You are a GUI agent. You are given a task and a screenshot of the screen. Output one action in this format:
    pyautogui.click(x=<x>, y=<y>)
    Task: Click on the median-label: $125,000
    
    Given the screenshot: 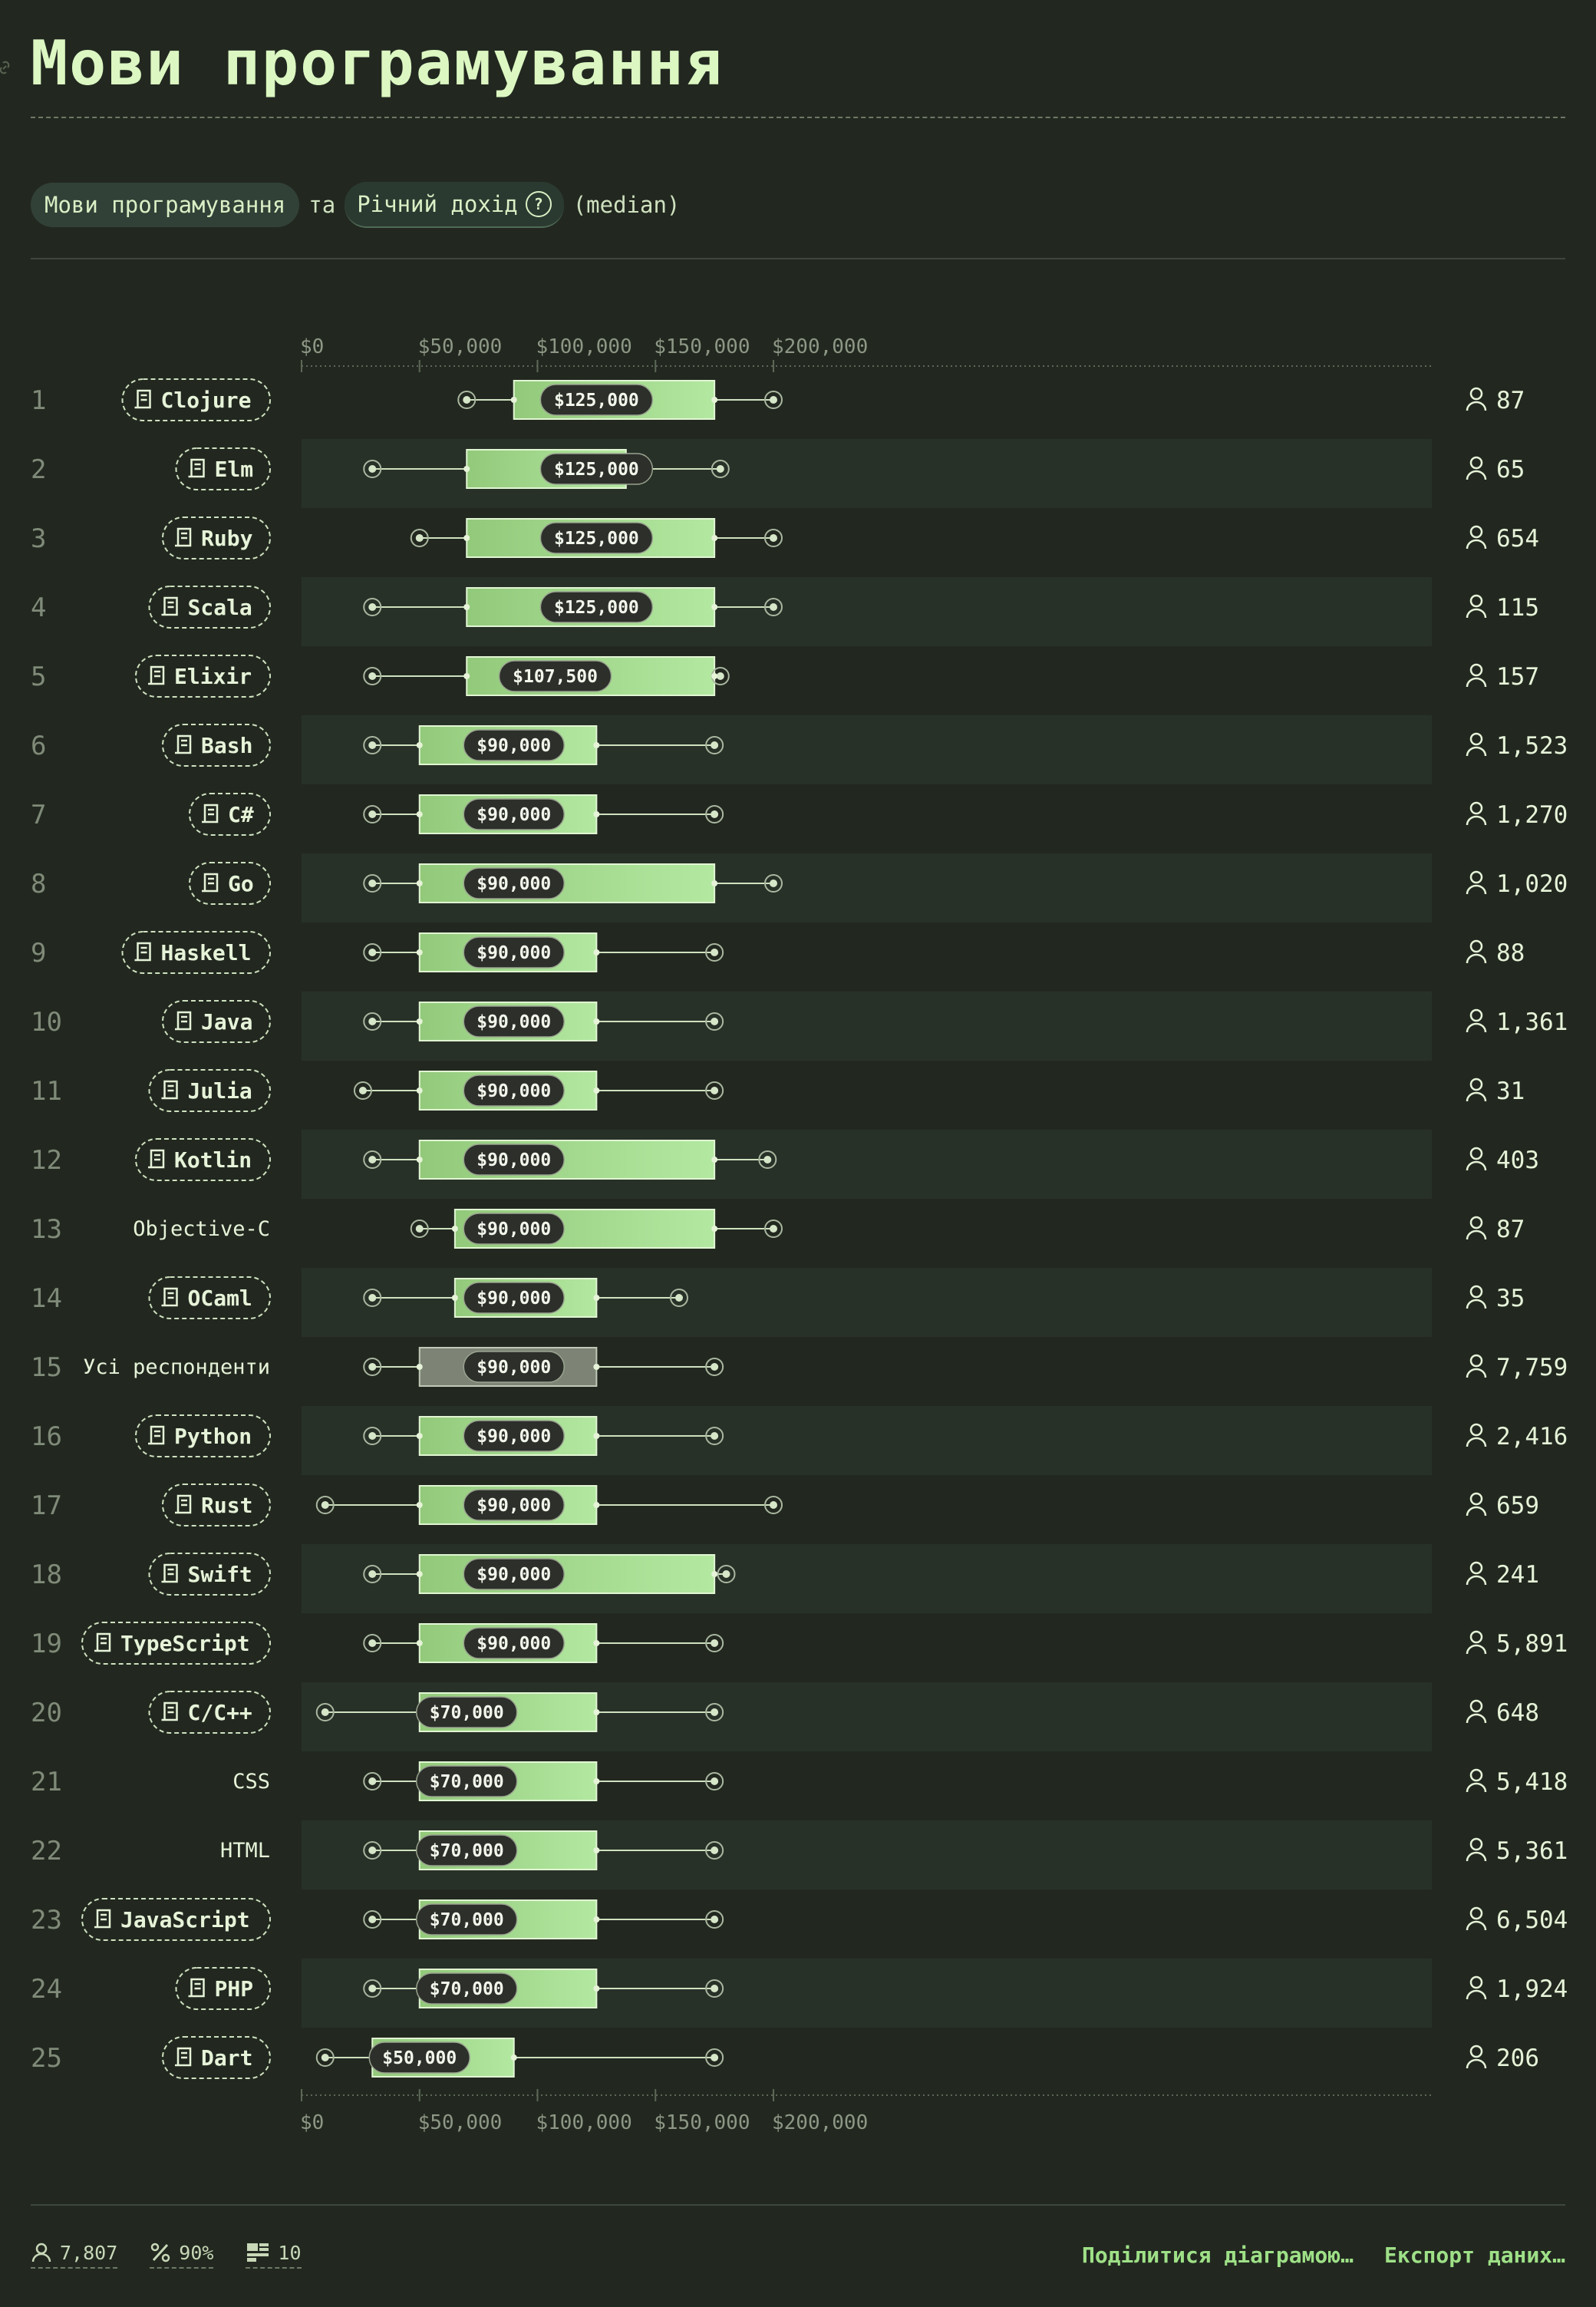 What is the action you would take?
    pyautogui.click(x=596, y=539)
    